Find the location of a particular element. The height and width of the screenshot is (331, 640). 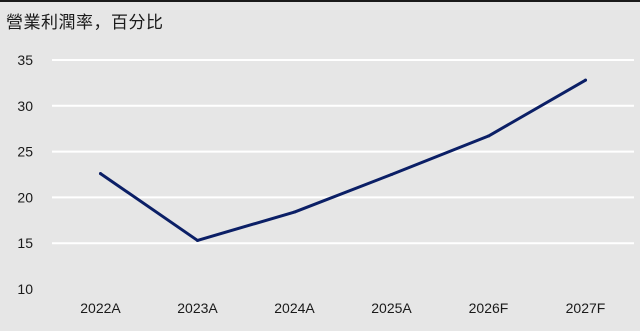

x-tick-label: 2023A is located at coordinates (197, 308).